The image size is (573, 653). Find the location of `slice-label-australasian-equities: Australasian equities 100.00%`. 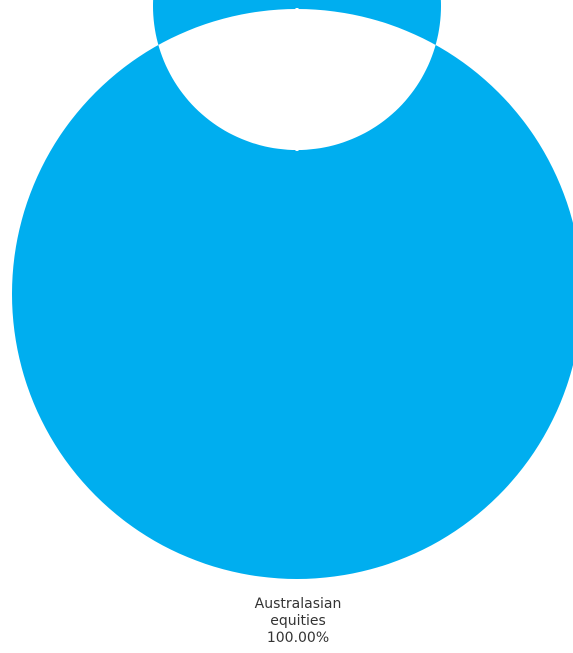

slice-label-australasian-equities: Australasian equities 100.00% is located at coordinates (298, 621).